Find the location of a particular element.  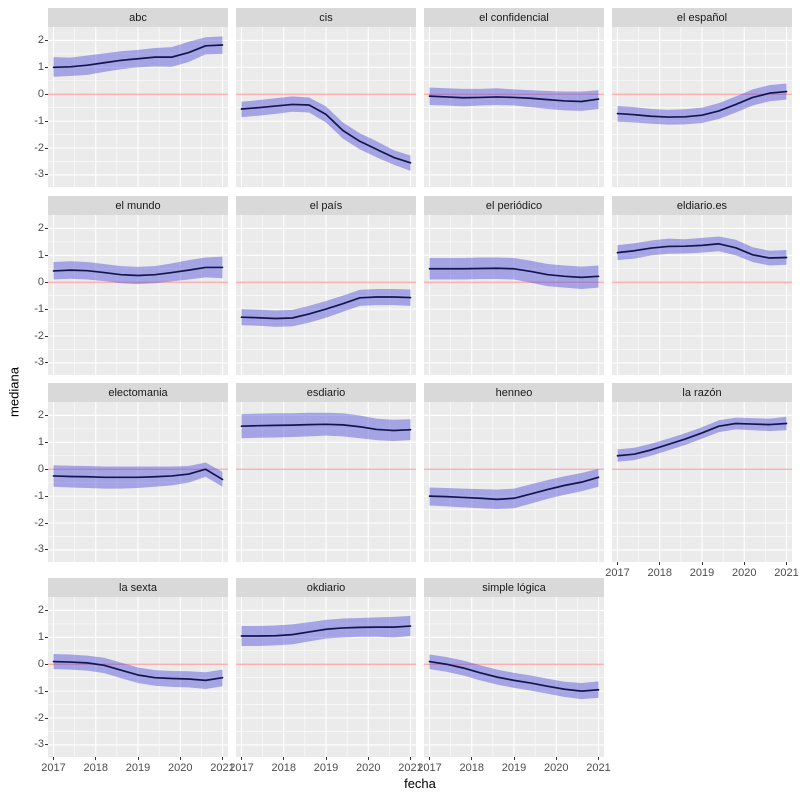

facet-strip-3: el confidencial is located at coordinates (514, 17).